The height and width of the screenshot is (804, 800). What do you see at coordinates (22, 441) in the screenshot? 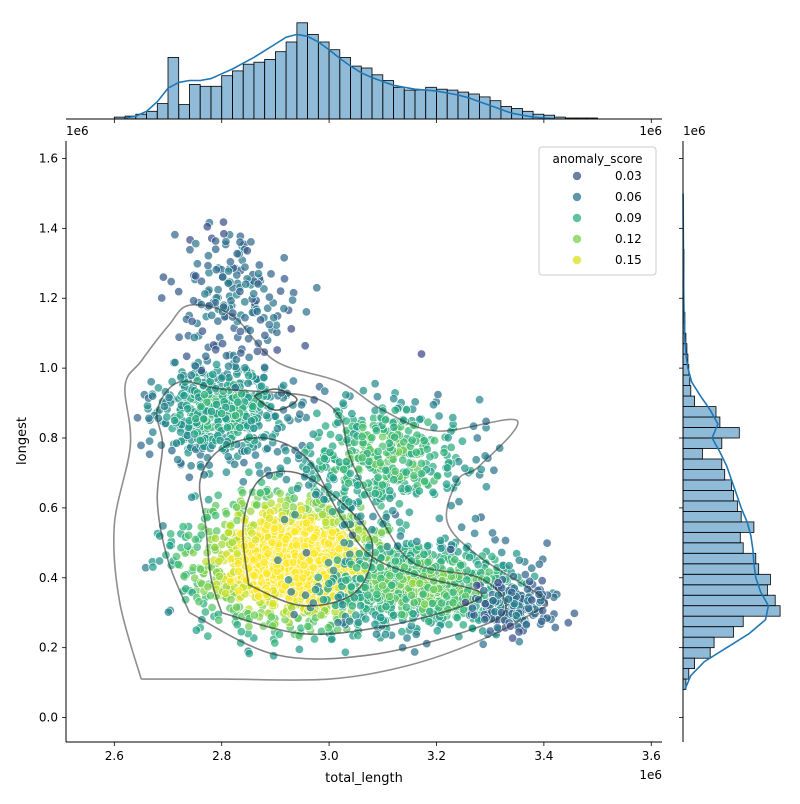
I see `y-axis-label: longest` at bounding box center [22, 441].